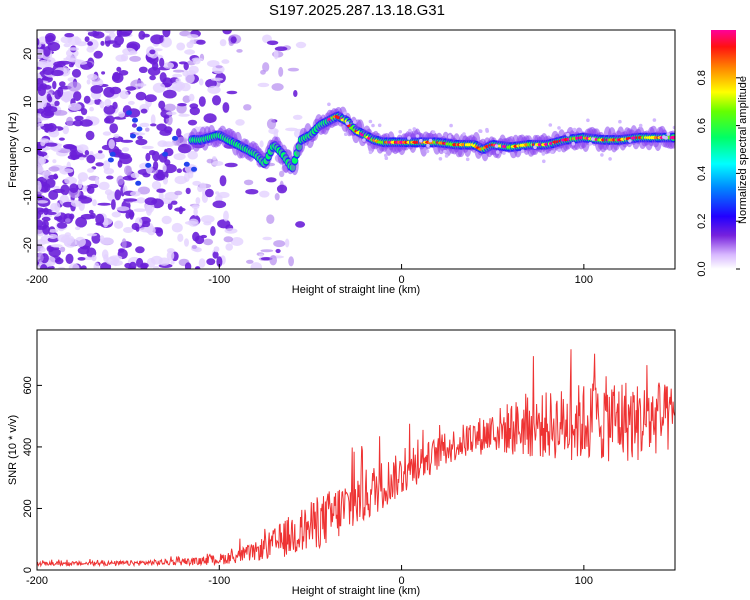 The image size is (750, 600). I want to click on heatmap-x-label: Height of straight line (km), so click(356, 290).